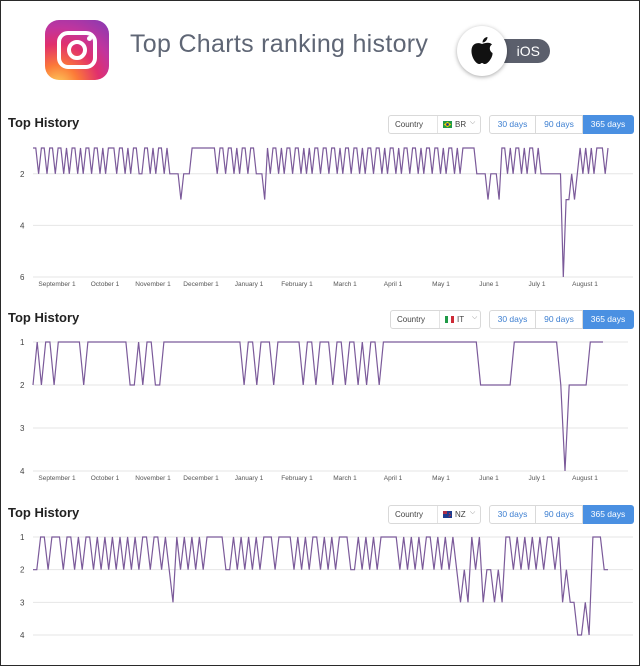  I want to click on country-code: NZ, so click(460, 514).